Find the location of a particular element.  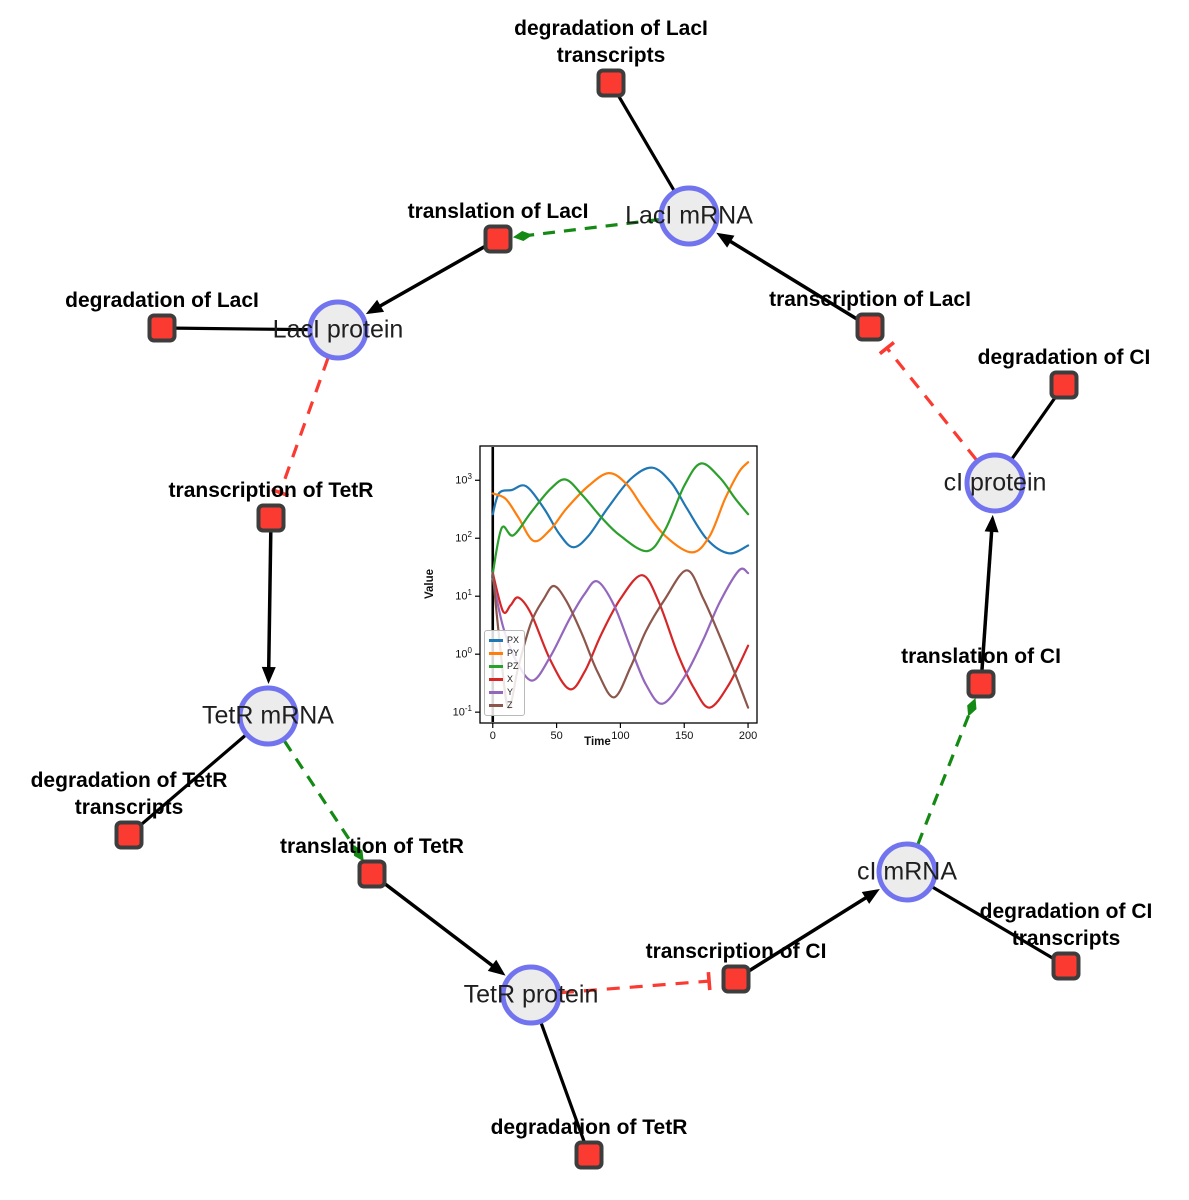

reaction-label-transcription_of_TetR: transcription of TetR is located at coordinates (271, 490).